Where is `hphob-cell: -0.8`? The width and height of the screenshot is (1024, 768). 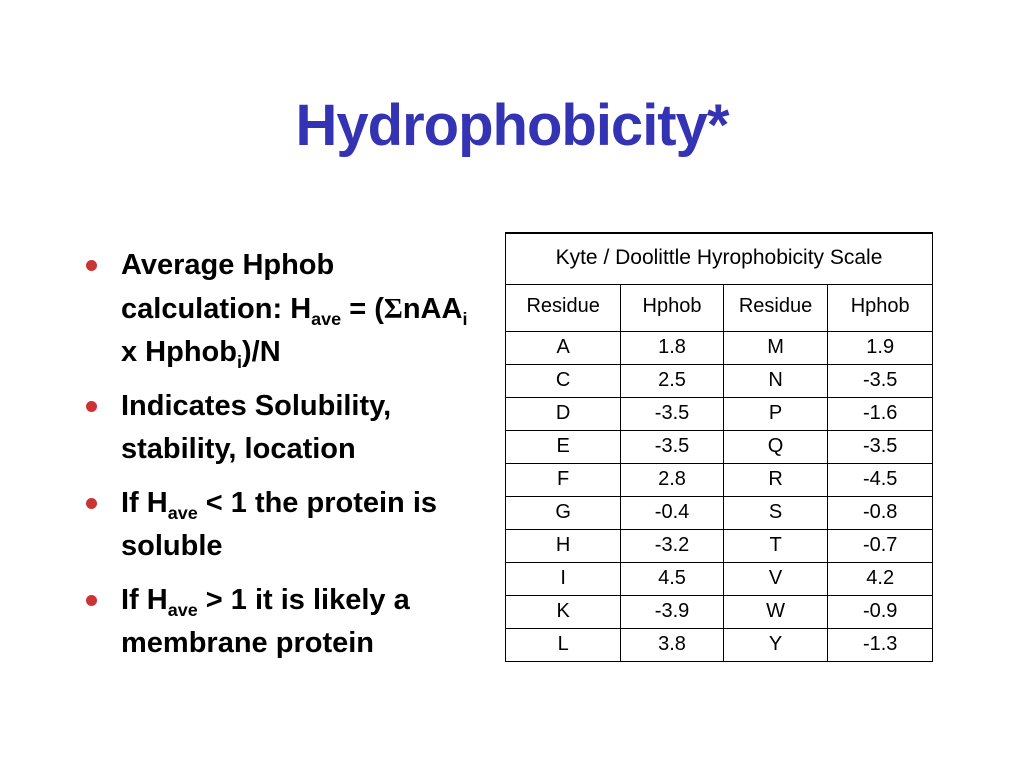
hphob-cell: -0.8 is located at coordinates (880, 513).